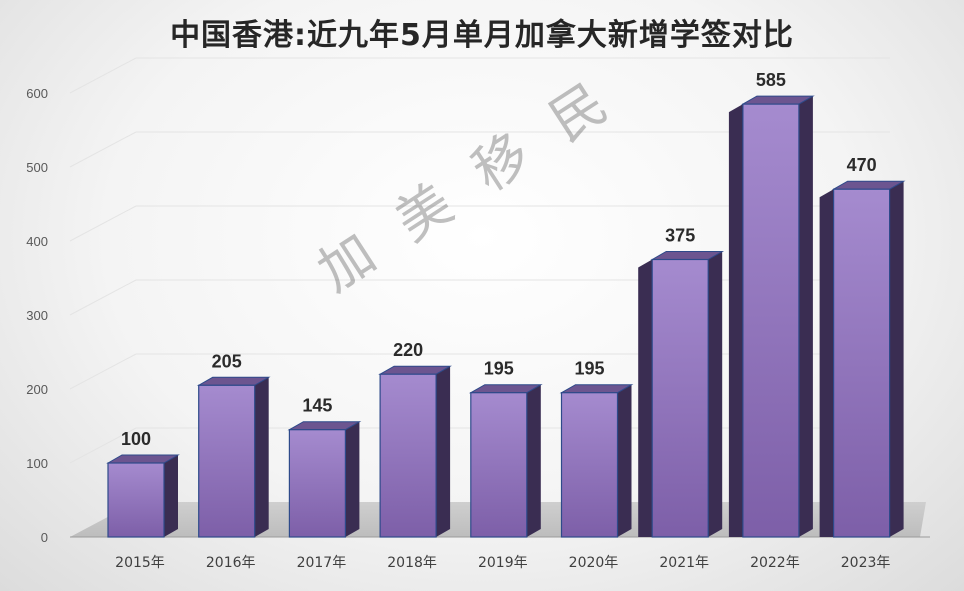  Describe the element at coordinates (866, 563) in the screenshot. I see `x-tick-label: 2023年` at that location.